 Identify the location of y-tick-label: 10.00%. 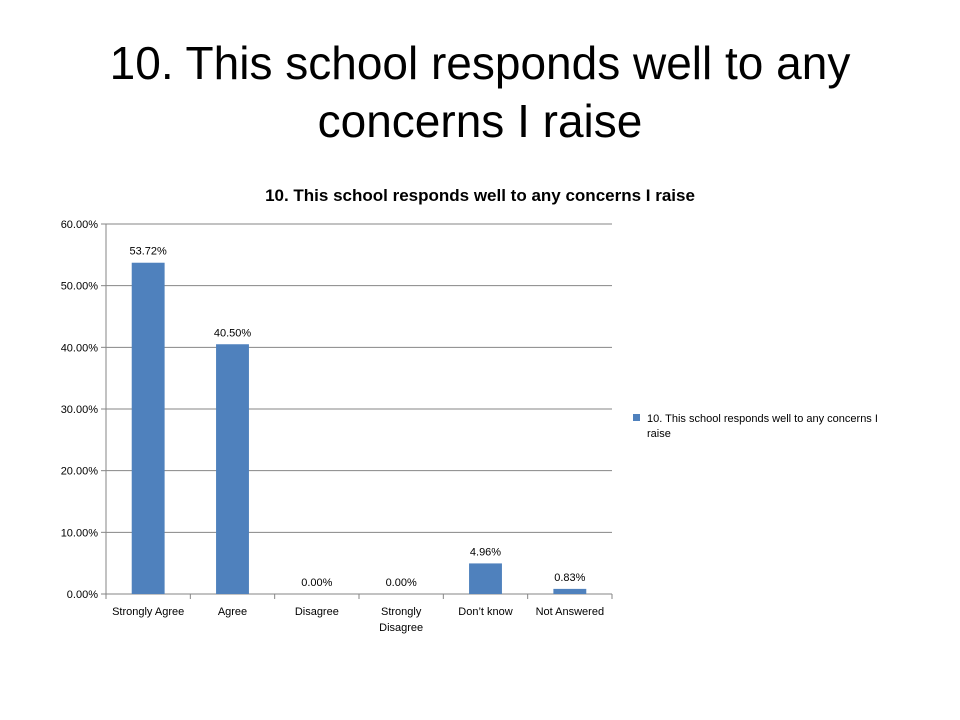
(80, 533).